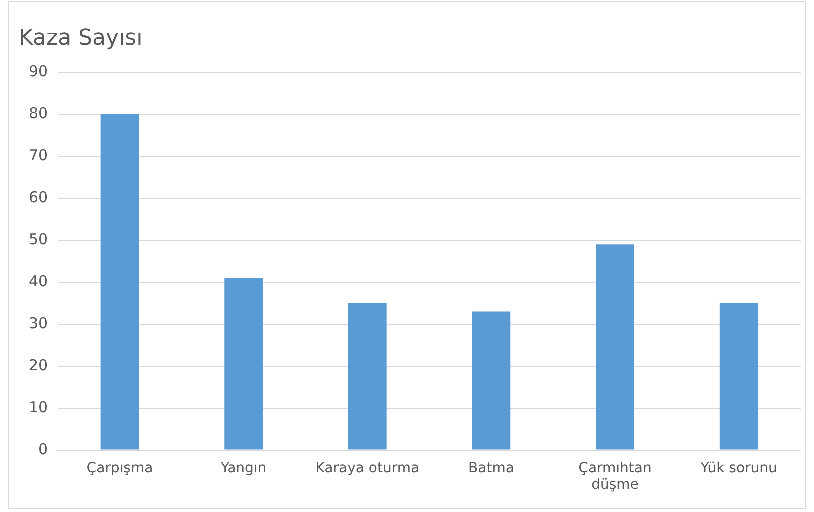  I want to click on y-tick-label: 30, so click(38, 323).